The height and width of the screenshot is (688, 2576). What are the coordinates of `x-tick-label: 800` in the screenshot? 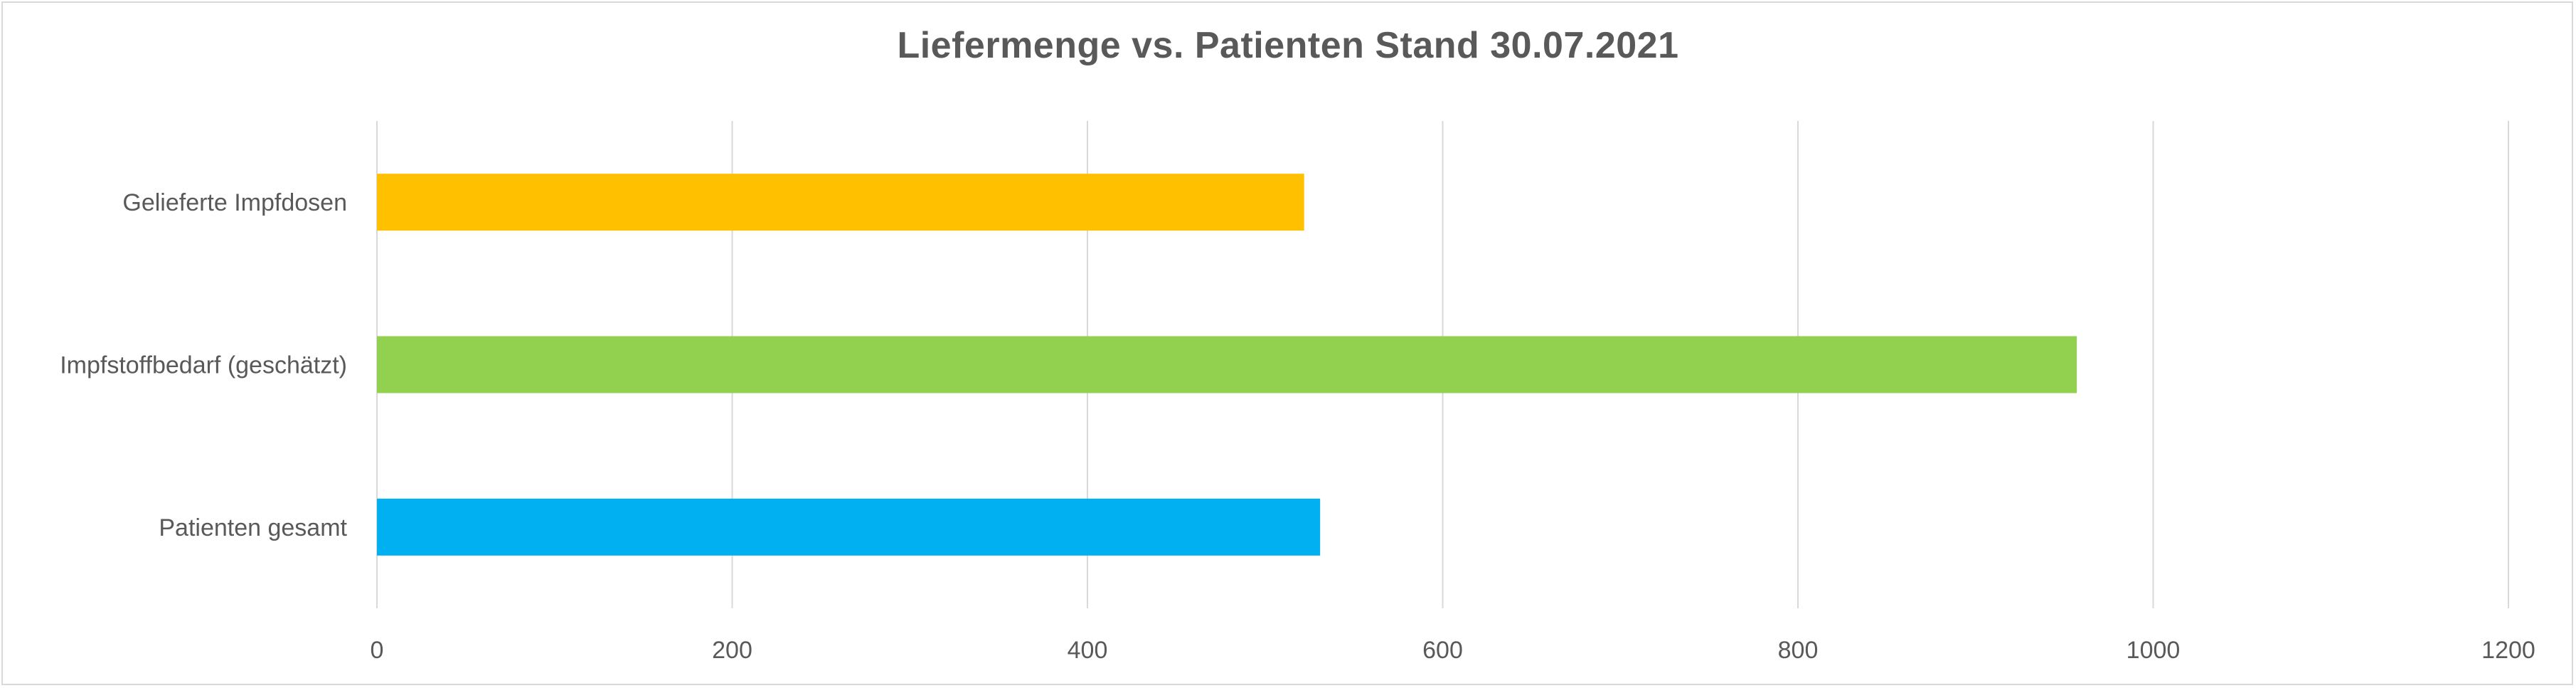 It's located at (1798, 650).